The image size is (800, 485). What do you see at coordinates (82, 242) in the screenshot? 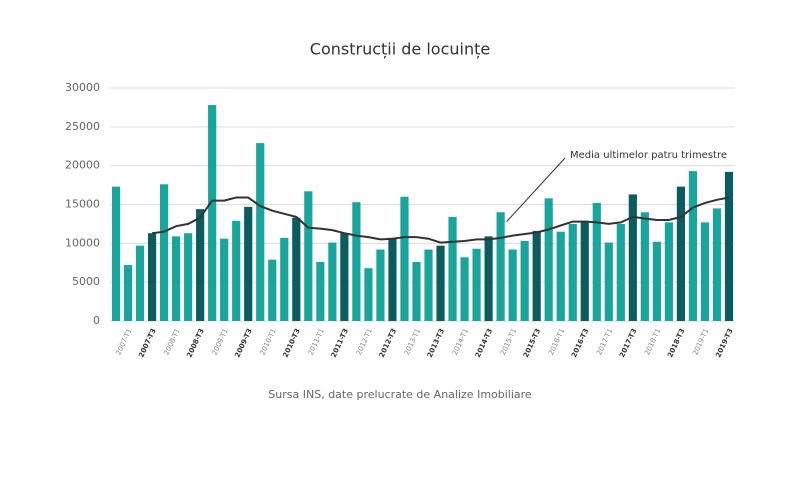
I see `y-tick-label: 10000` at bounding box center [82, 242].